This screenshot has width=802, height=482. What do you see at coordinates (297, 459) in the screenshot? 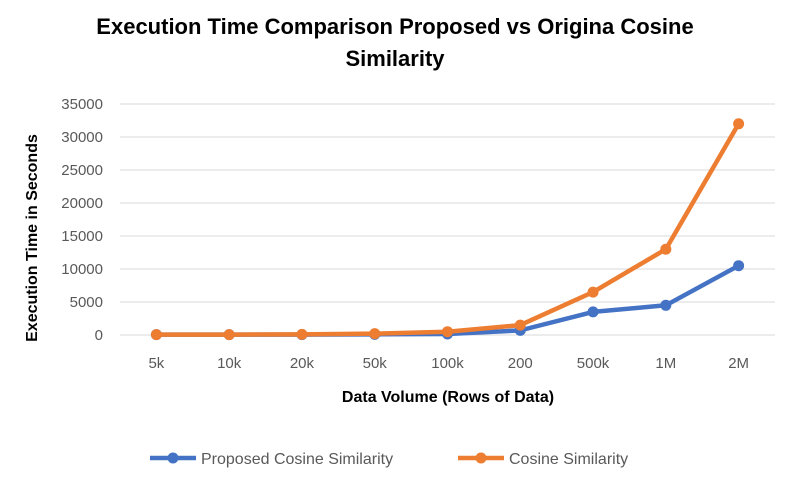
I see `legend-label: Proposed Cosine Similarity` at bounding box center [297, 459].